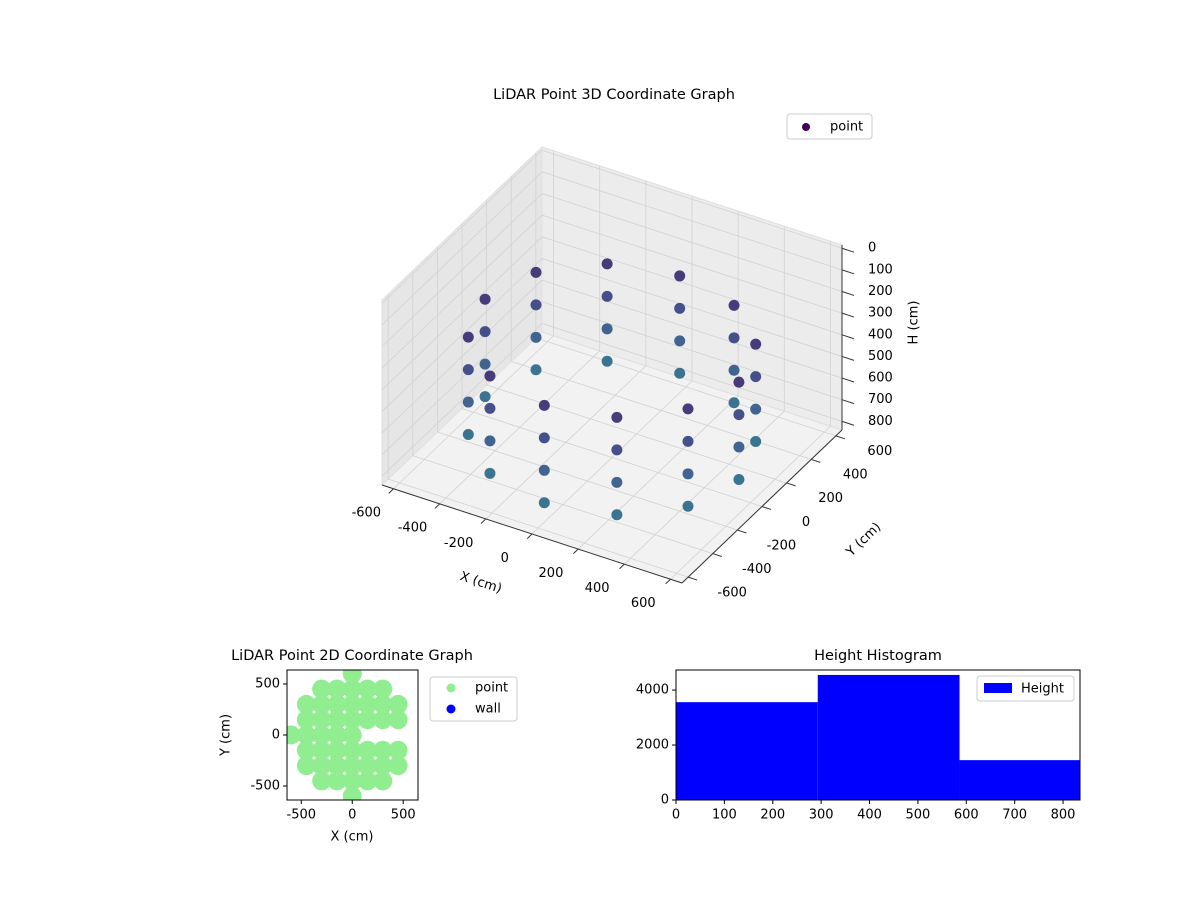 This screenshot has width=1200, height=900. What do you see at coordinates (614, 95) in the screenshot?
I see `chart-title: LiDAR Point 3D Coordinate Graph` at bounding box center [614, 95].